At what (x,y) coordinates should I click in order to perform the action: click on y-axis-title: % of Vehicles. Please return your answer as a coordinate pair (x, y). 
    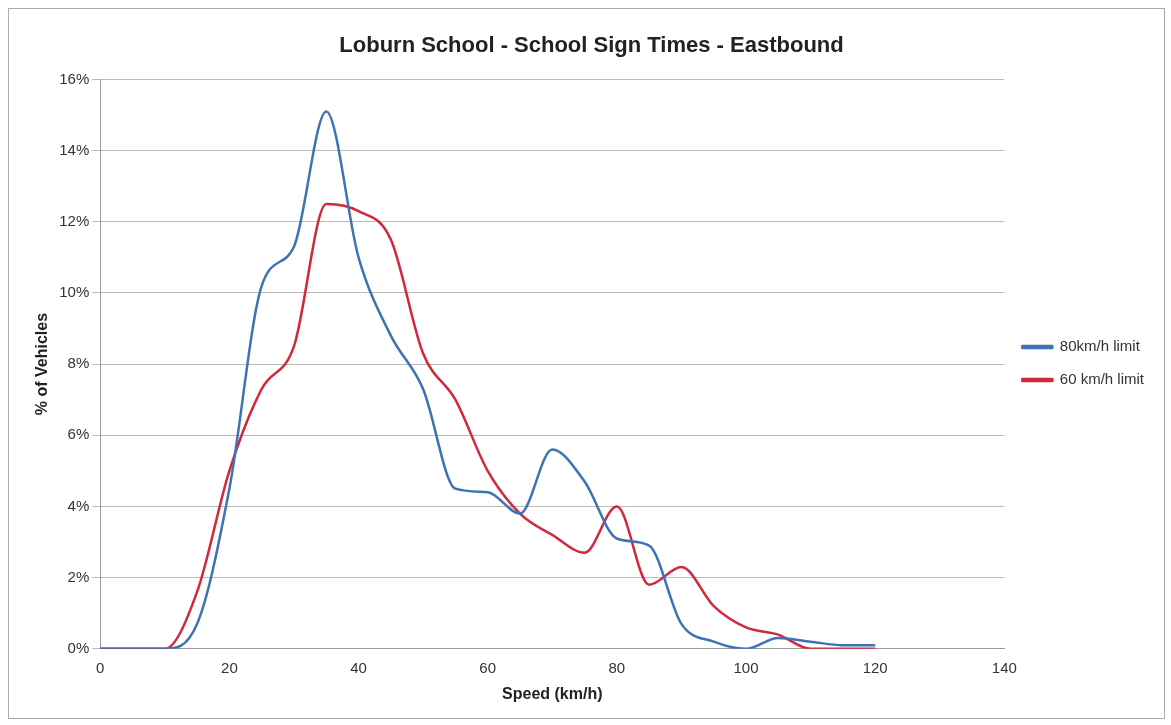
    Looking at the image, I should click on (42, 364).